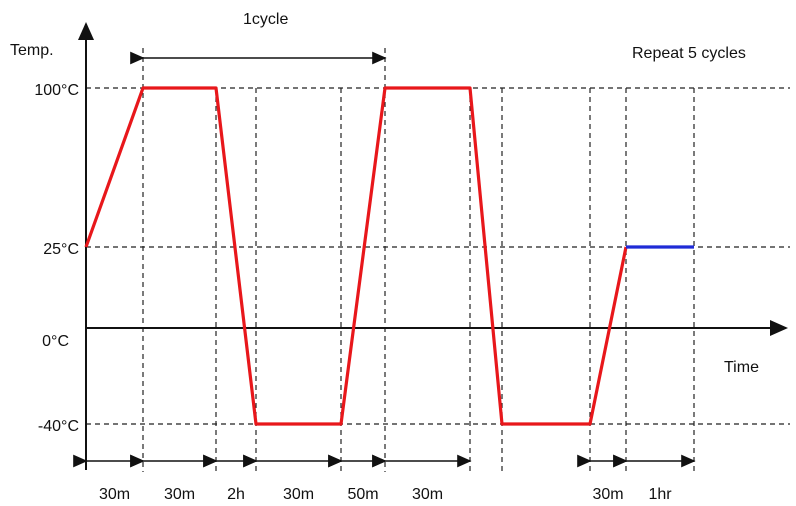 This screenshot has height=506, width=796. I want to click on cycle-label: 1cycle, so click(265, 19).